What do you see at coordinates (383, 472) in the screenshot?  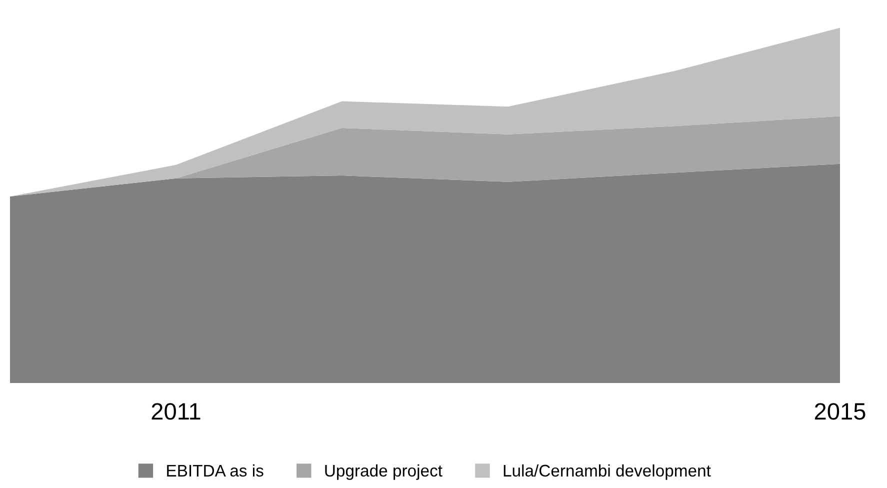 I see `legend-label: Upgrade project` at bounding box center [383, 472].